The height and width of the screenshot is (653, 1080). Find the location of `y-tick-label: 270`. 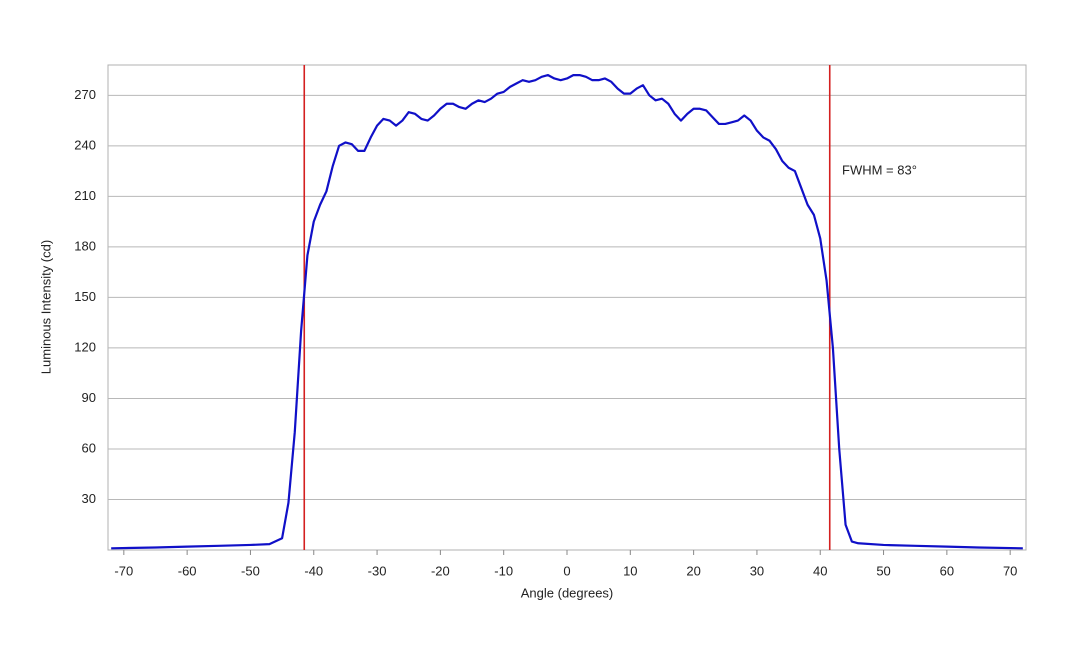

y-tick-label: 270 is located at coordinates (85, 94).